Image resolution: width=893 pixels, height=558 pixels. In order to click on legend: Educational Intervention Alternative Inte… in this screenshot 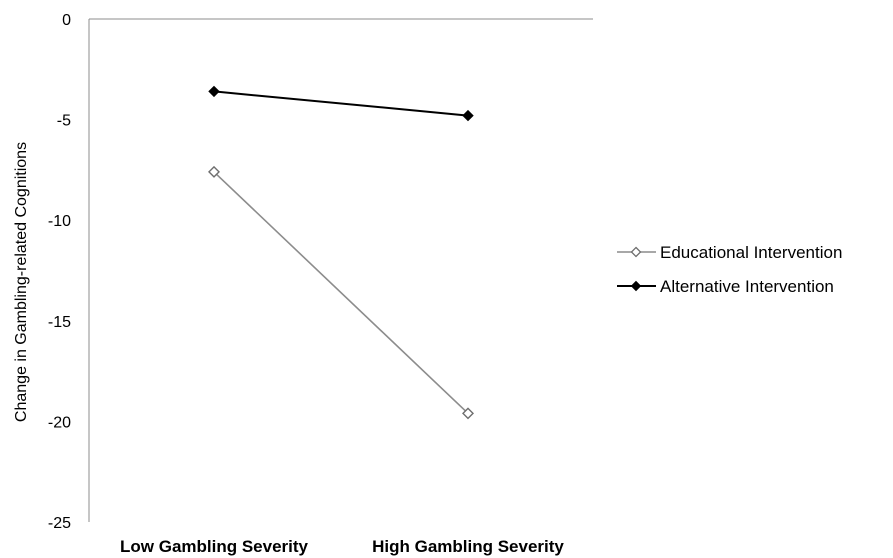, I will do `click(729, 269)`.